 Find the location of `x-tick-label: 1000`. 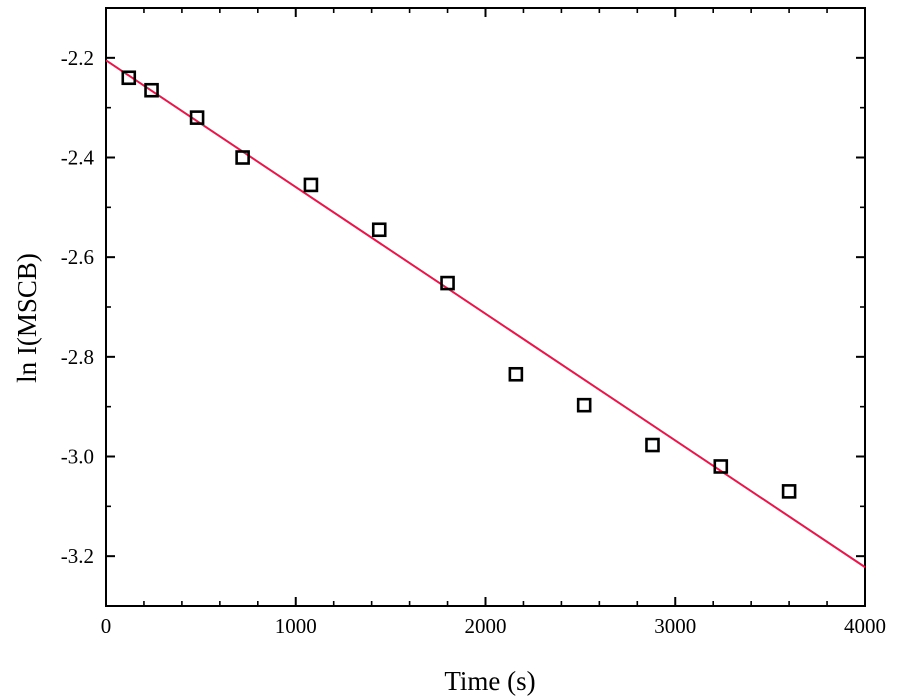

x-tick-label: 1000 is located at coordinates (296, 626).